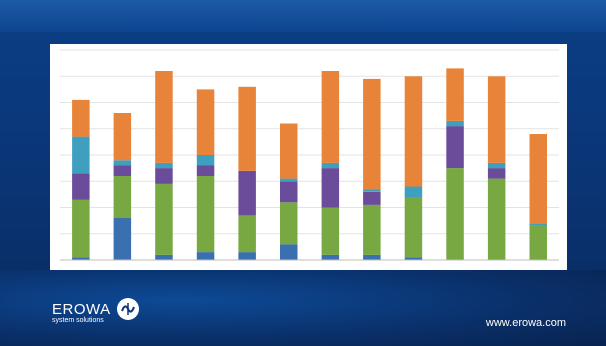 The image size is (606, 346). I want to click on erowa-logo-icon, so click(127, 309).